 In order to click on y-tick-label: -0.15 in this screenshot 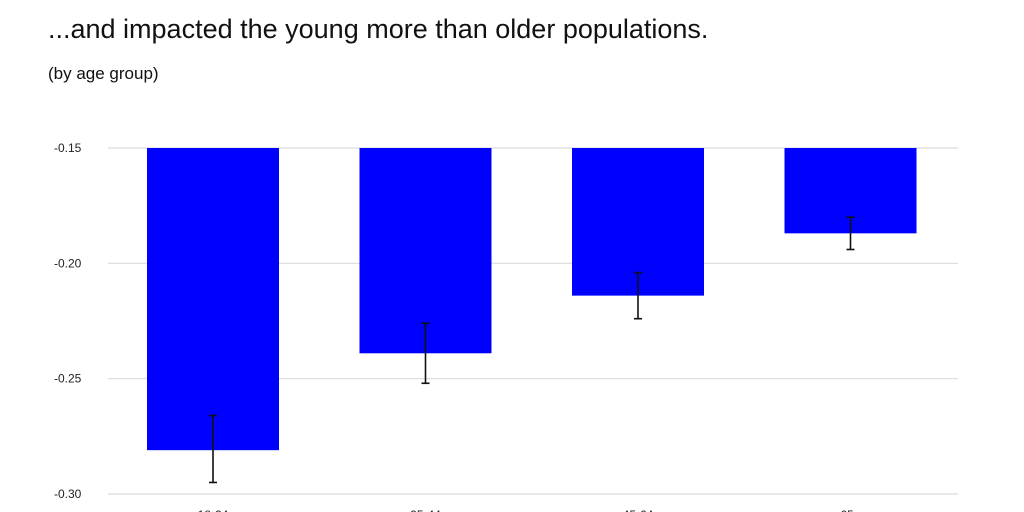, I will do `click(68, 148)`.